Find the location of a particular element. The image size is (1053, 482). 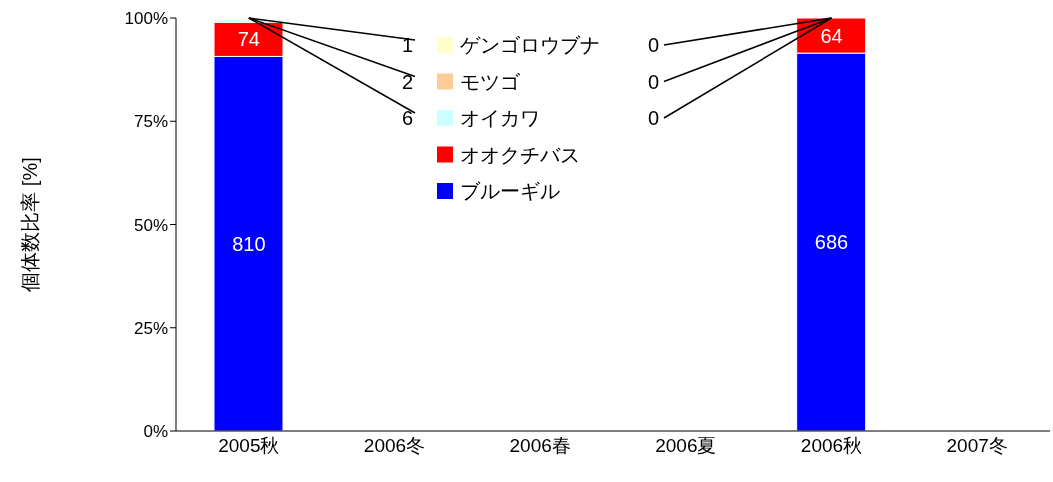

annotation: 2 is located at coordinates (407, 81).